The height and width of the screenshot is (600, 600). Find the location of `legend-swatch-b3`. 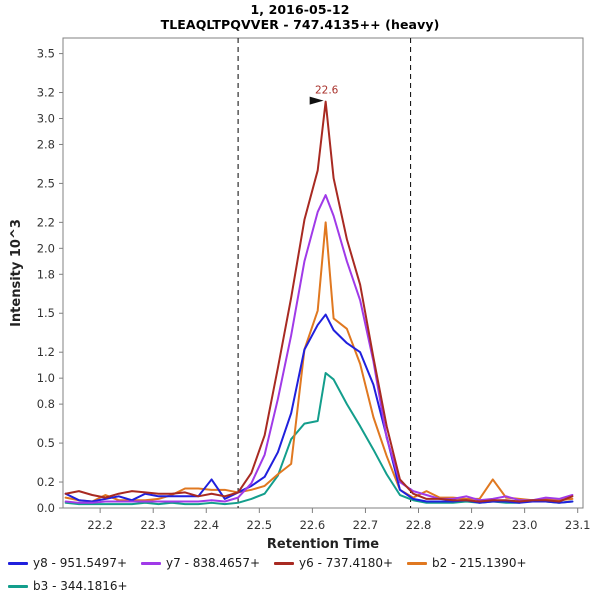

legend-swatch-b3 is located at coordinates (18, 586).